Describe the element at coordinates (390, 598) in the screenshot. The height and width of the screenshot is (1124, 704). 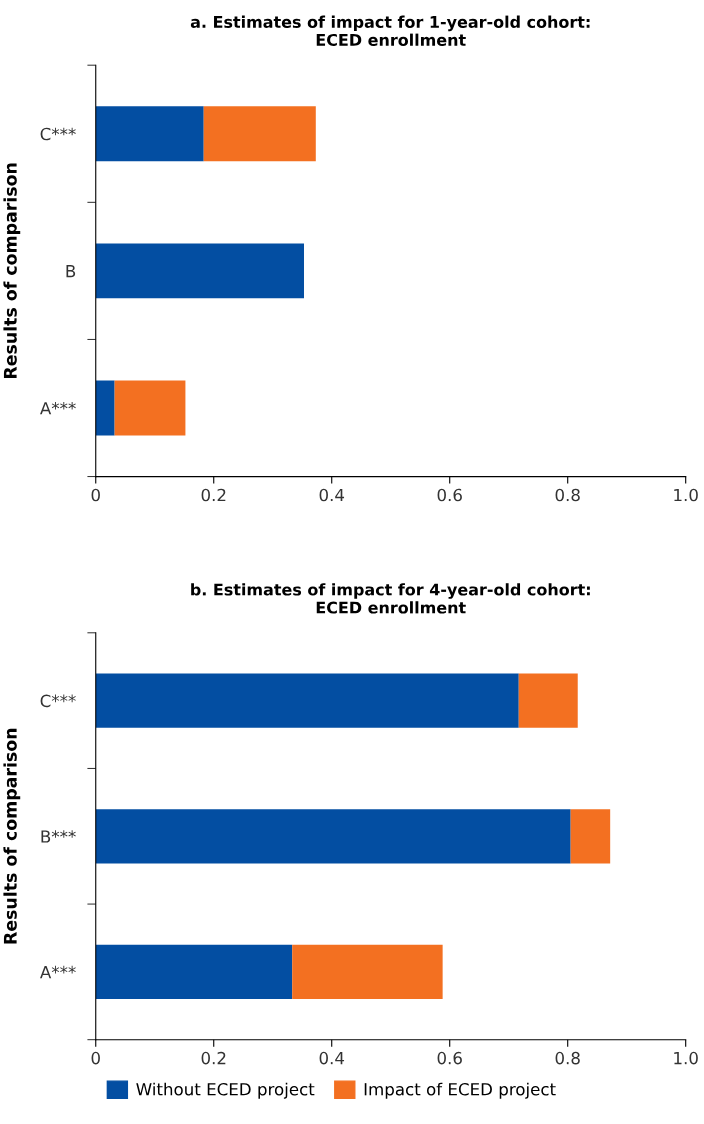
I see `chart-title: b. Estimates of impact for 4-year-old cohort: ECED enrollment` at that location.